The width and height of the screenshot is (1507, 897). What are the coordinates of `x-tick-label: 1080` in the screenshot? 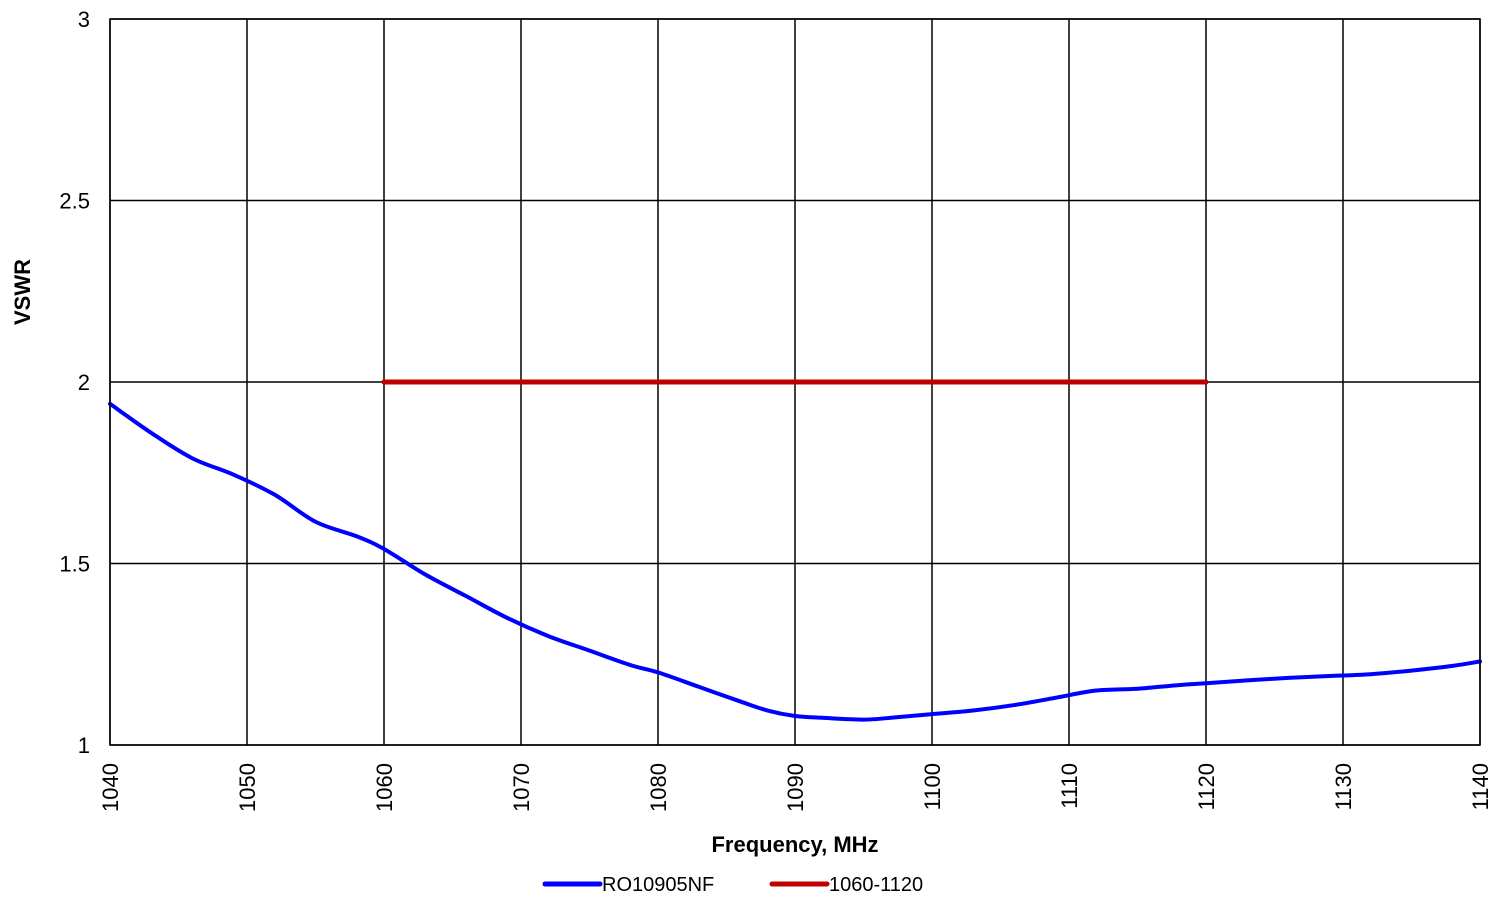 It's located at (658, 787).